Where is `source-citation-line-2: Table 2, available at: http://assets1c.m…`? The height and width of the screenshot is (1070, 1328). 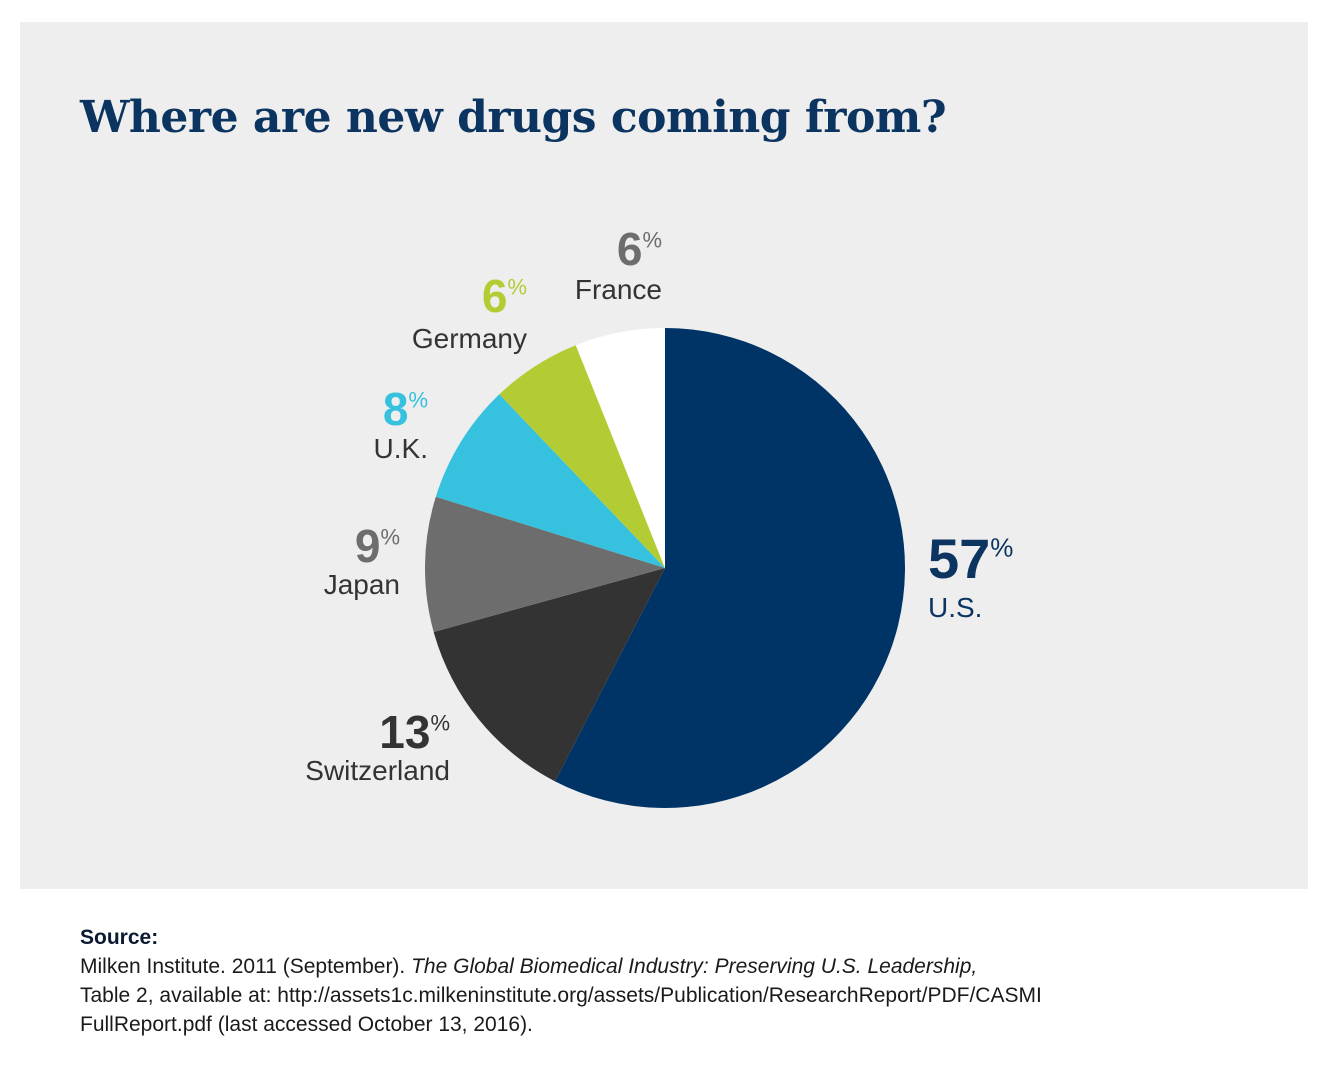 source-citation-line-2: Table 2, available at: http://assets1c.m… is located at coordinates (561, 995).